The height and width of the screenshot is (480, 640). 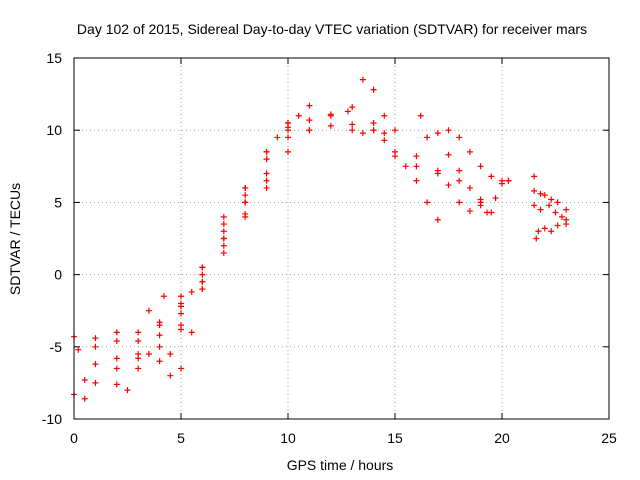 I want to click on x-tick-label: 15, so click(x=395, y=438).